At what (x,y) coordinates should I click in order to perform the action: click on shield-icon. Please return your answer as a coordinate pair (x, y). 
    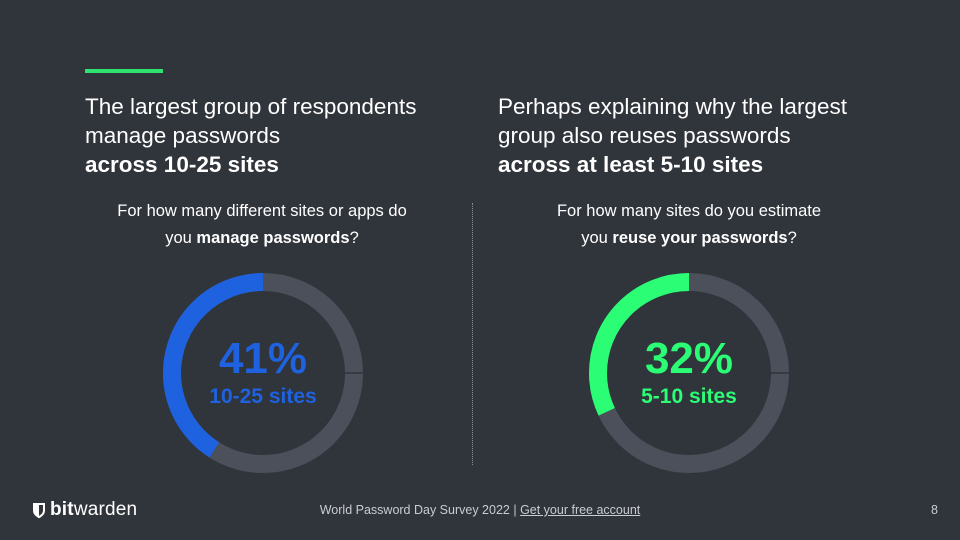
    Looking at the image, I should click on (39, 510).